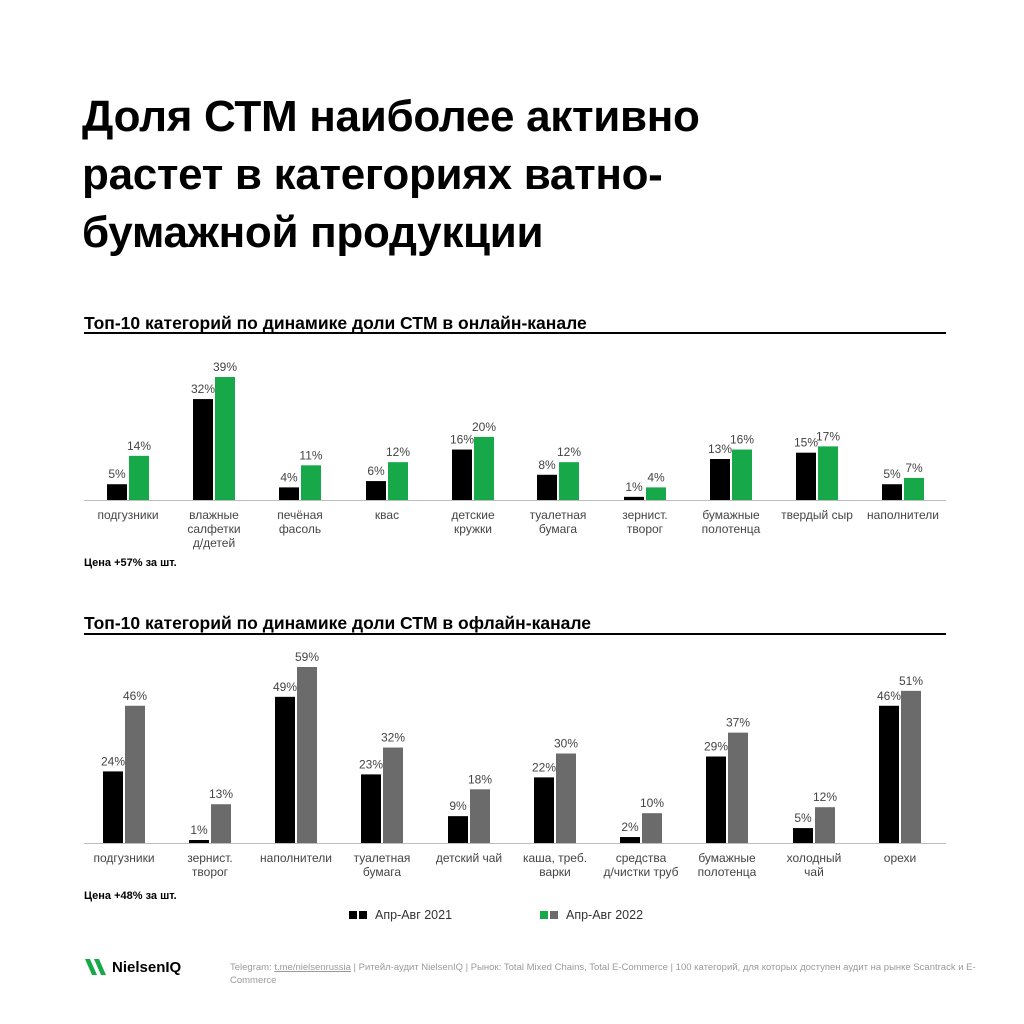 Image resolution: width=1024 pixels, height=1024 pixels. I want to click on data-label: 39%, so click(225, 367).